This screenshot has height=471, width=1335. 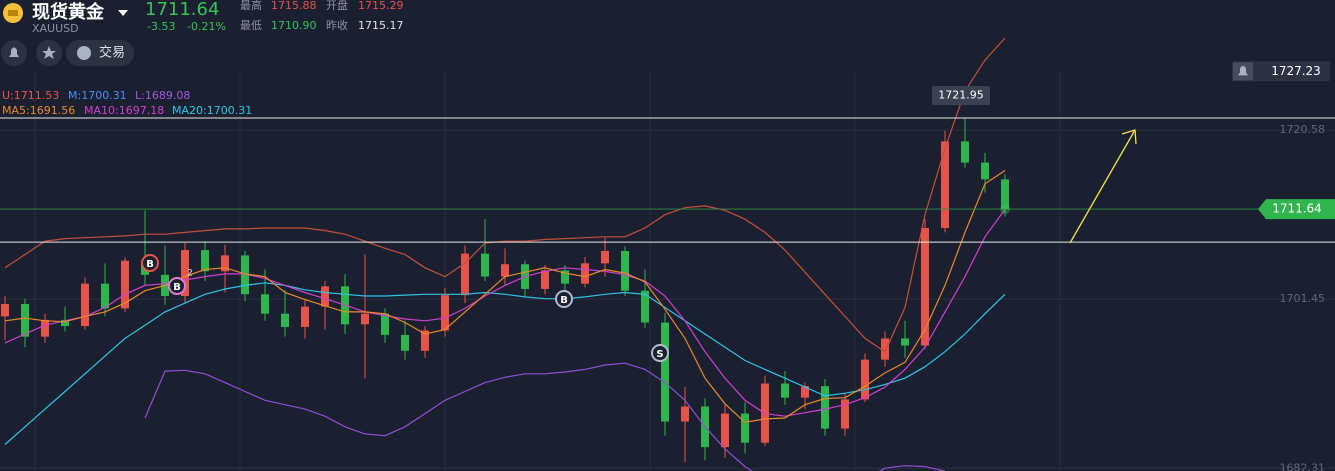 I want to click on price: 1711.64, so click(x=182, y=10).